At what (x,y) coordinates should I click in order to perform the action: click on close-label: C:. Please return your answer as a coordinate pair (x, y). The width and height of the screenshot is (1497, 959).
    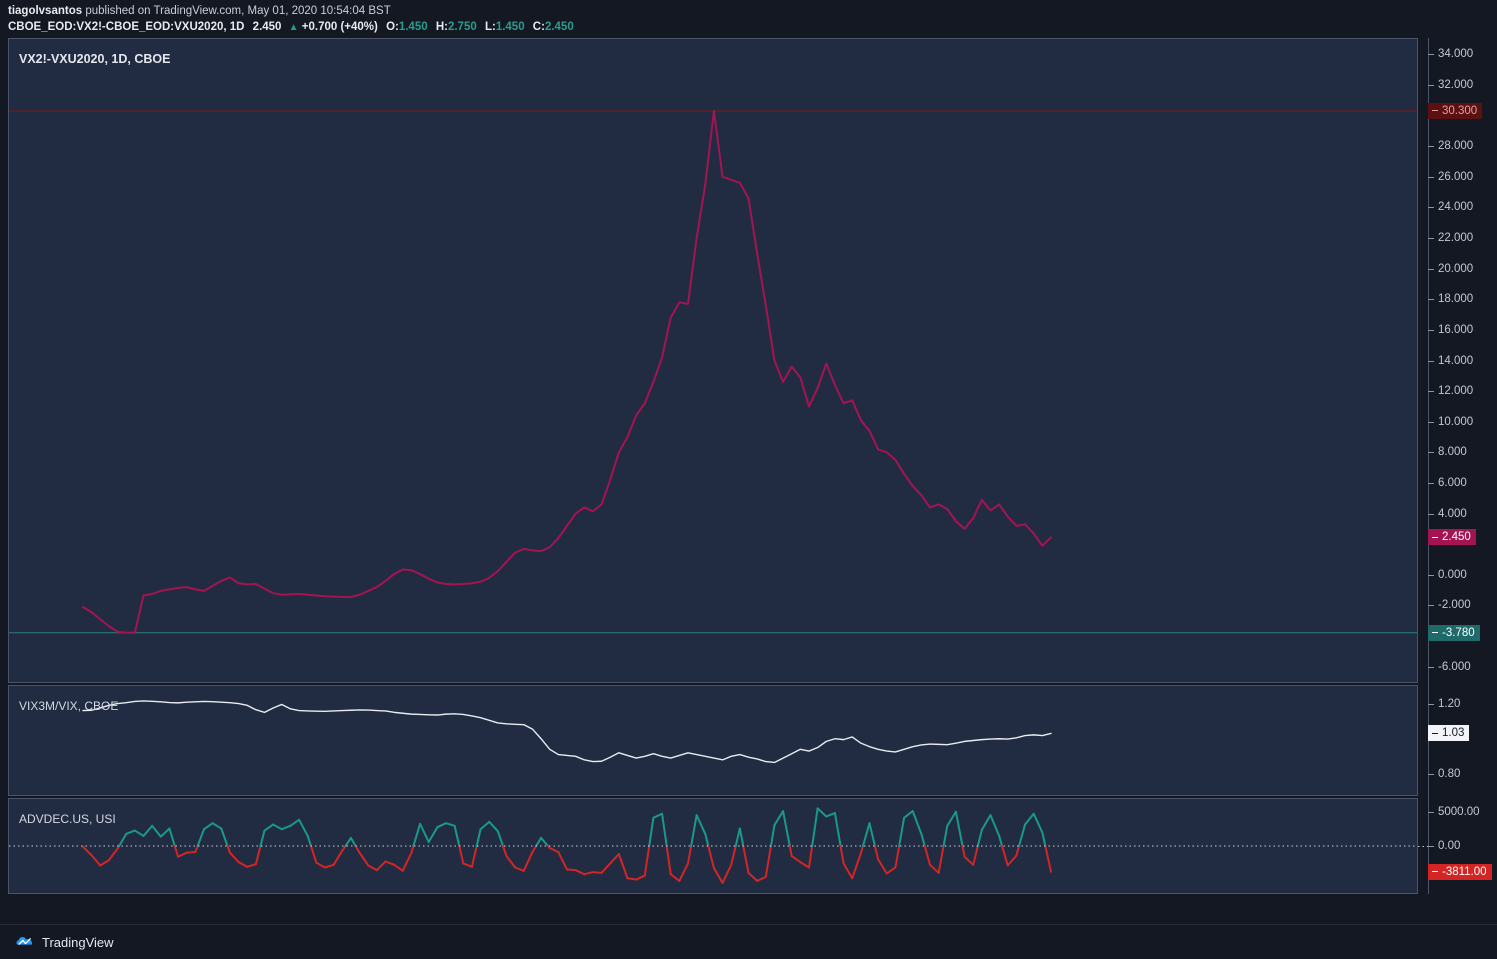
    Looking at the image, I should click on (538, 27).